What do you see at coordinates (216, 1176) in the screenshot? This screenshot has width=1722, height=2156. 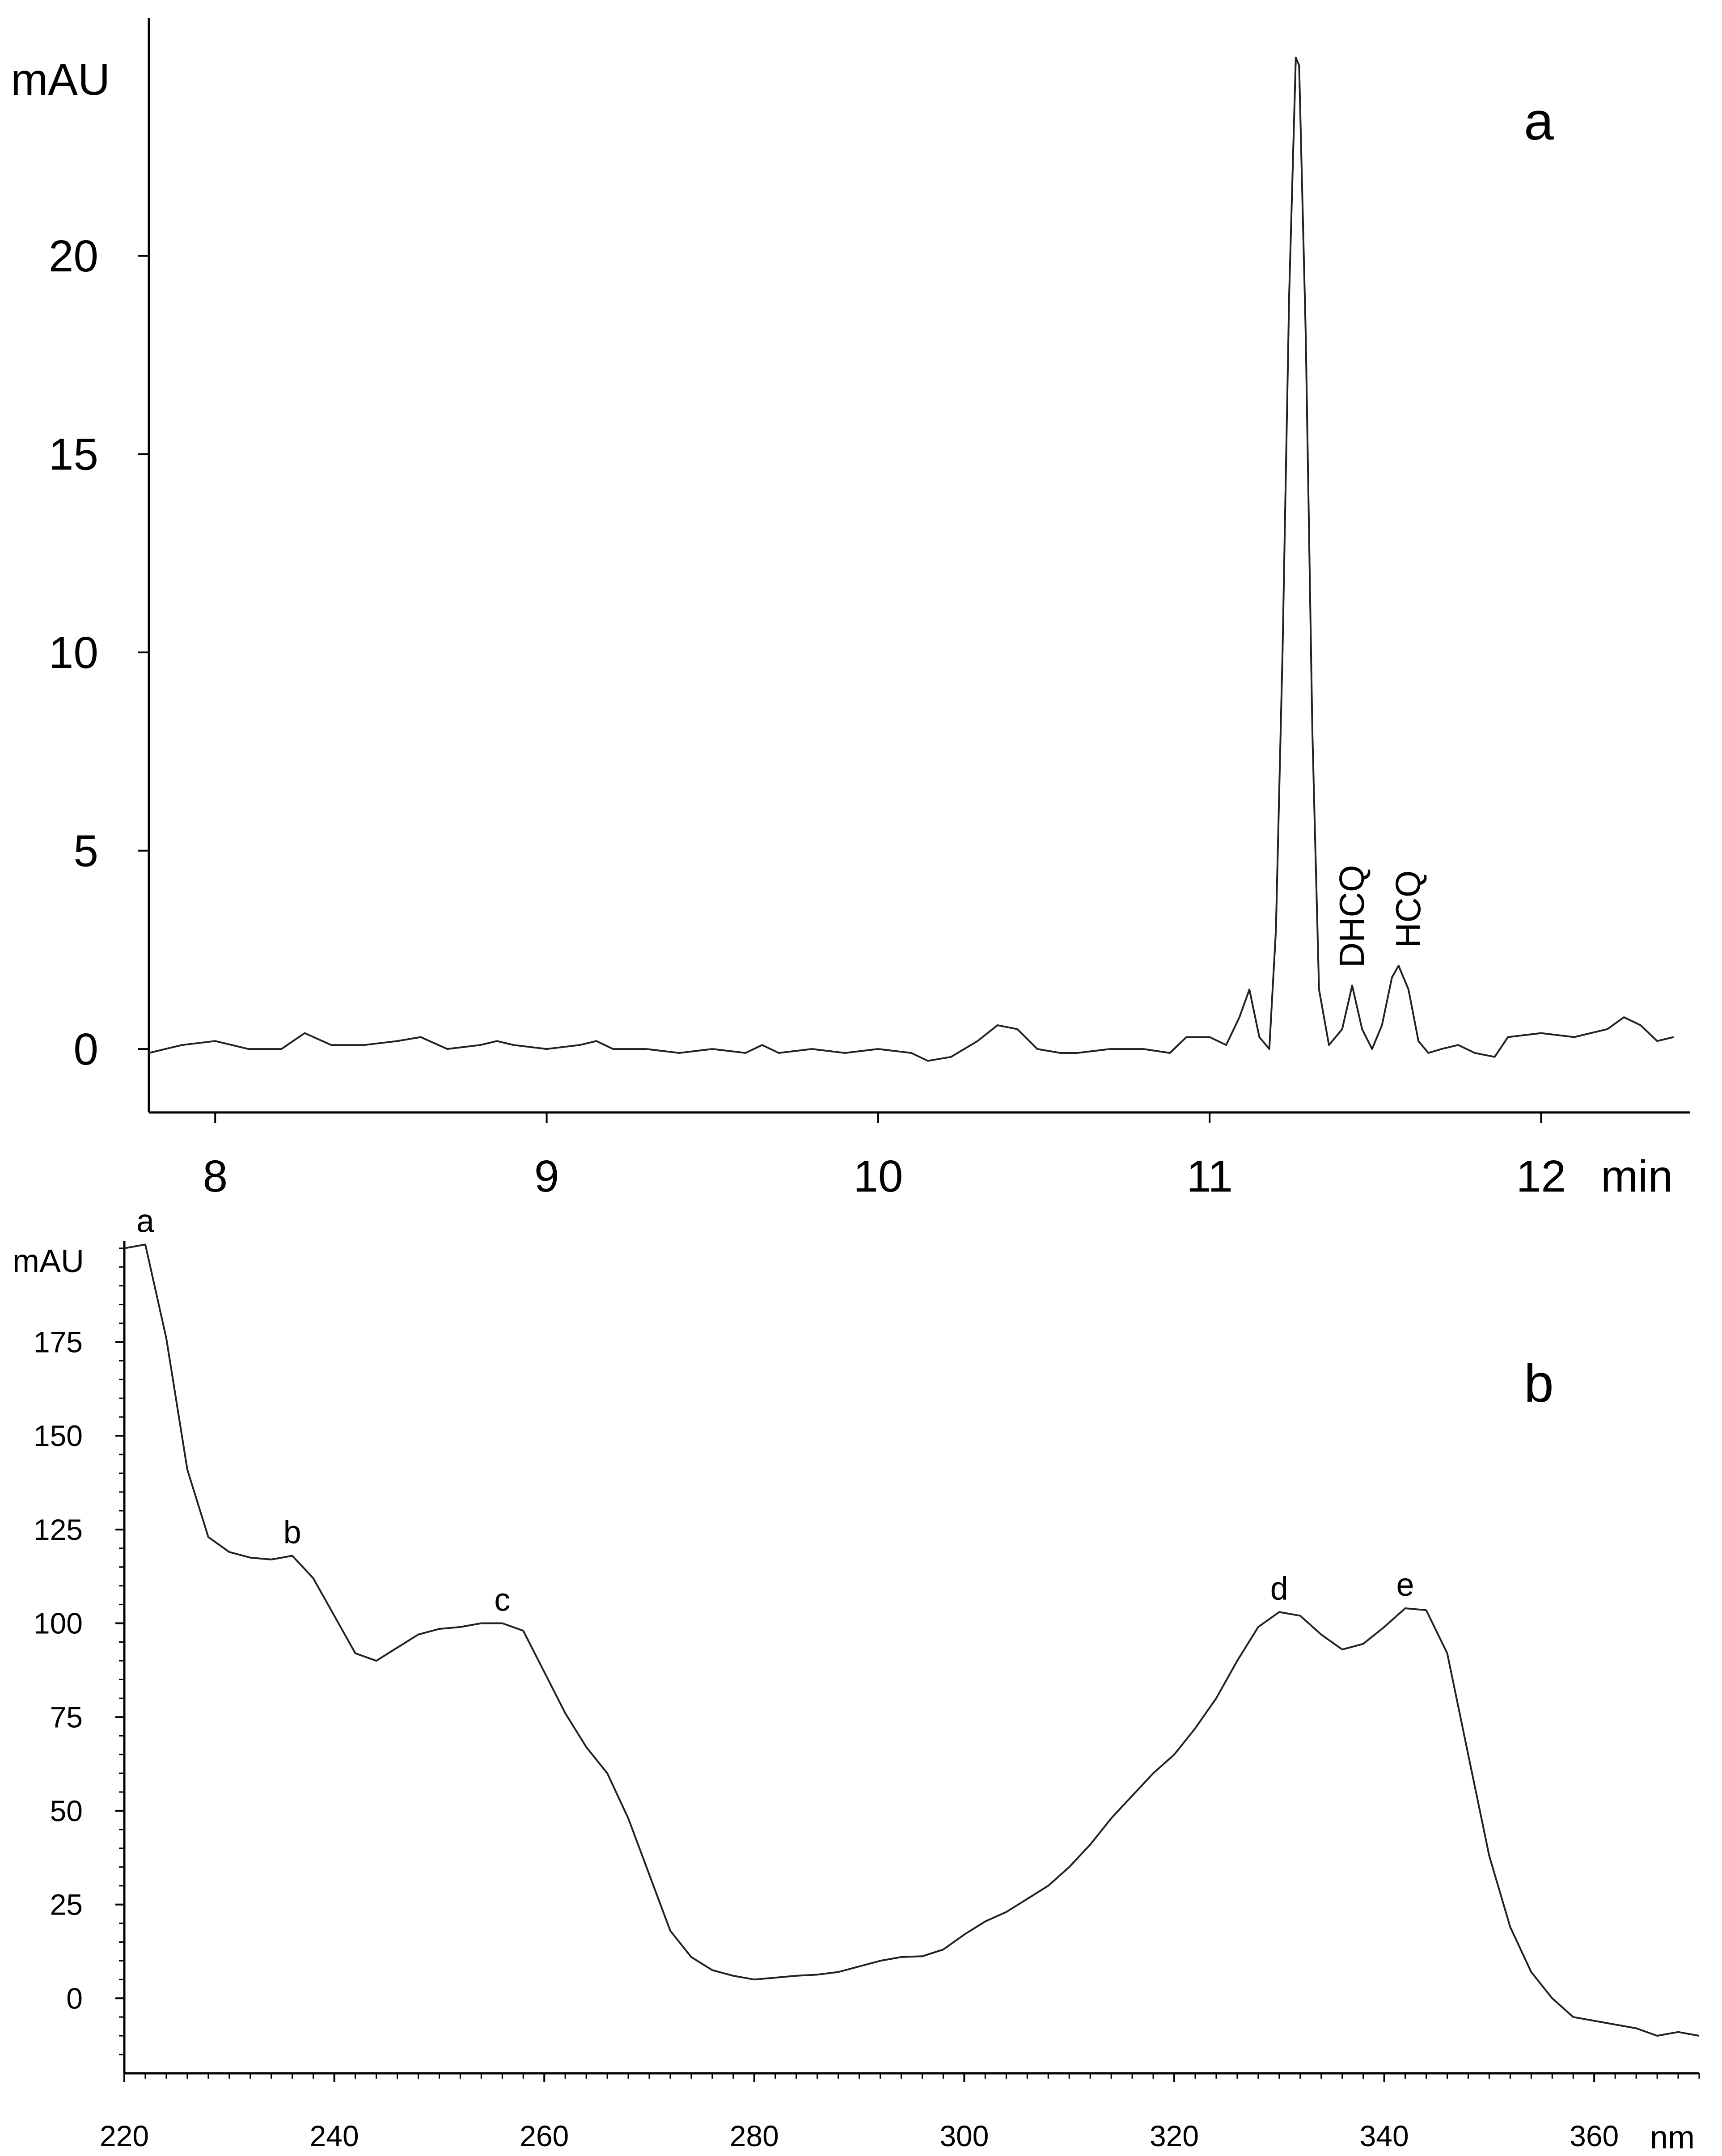 I see `x-tick-label: 8` at bounding box center [216, 1176].